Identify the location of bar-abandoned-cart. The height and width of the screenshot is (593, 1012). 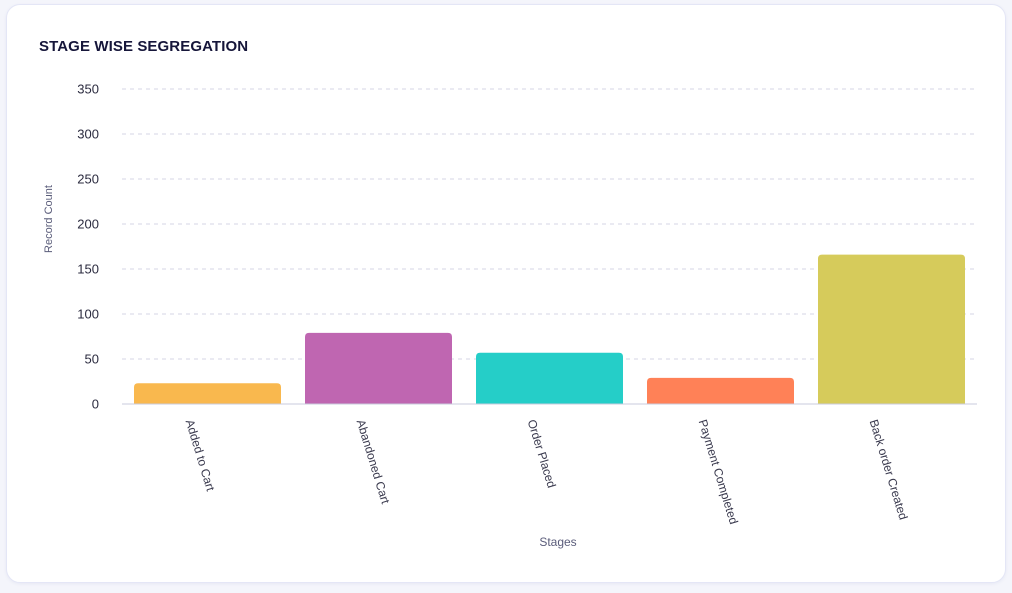
(378, 368).